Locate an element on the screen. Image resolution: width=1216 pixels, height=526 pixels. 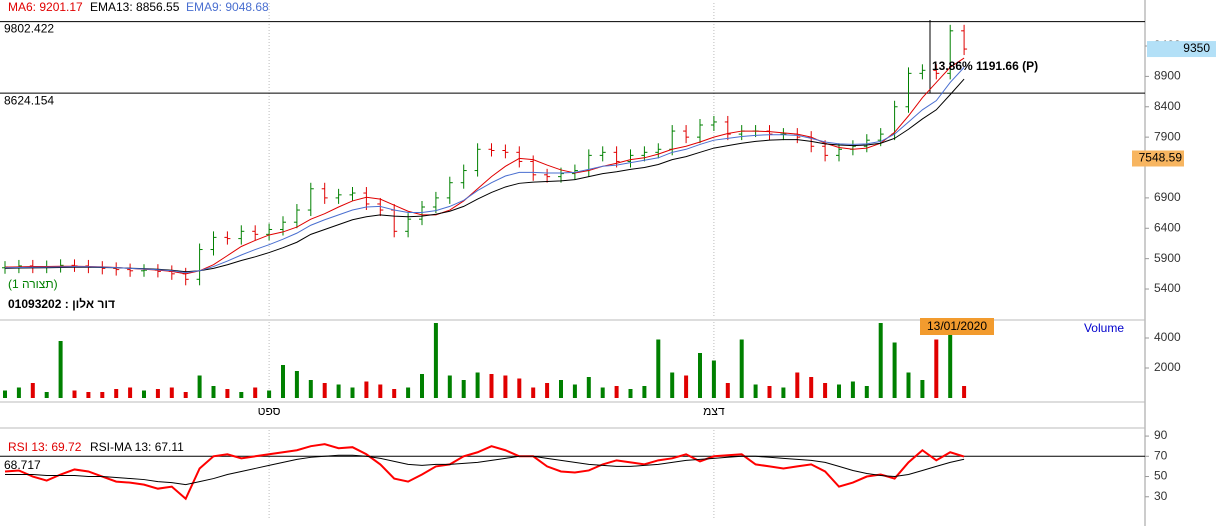
legend-entry: MA6: 9201.17 is located at coordinates (45, 7).